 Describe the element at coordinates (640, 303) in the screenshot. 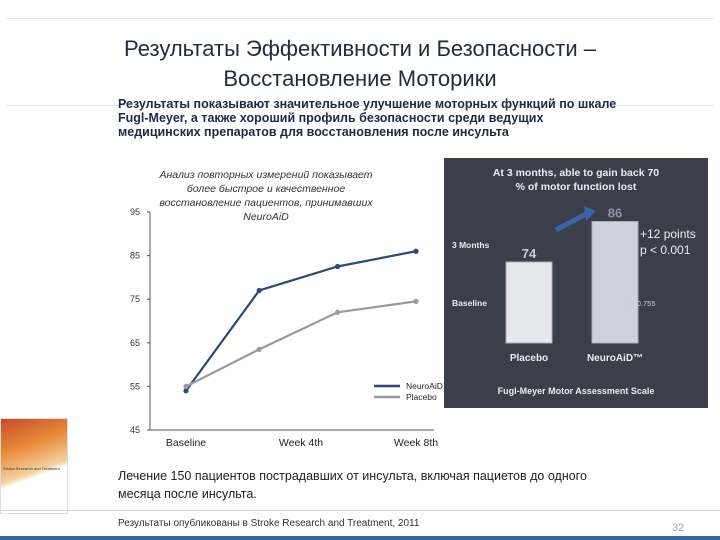

I see `p-value-baseline: p = 0.755` at that location.